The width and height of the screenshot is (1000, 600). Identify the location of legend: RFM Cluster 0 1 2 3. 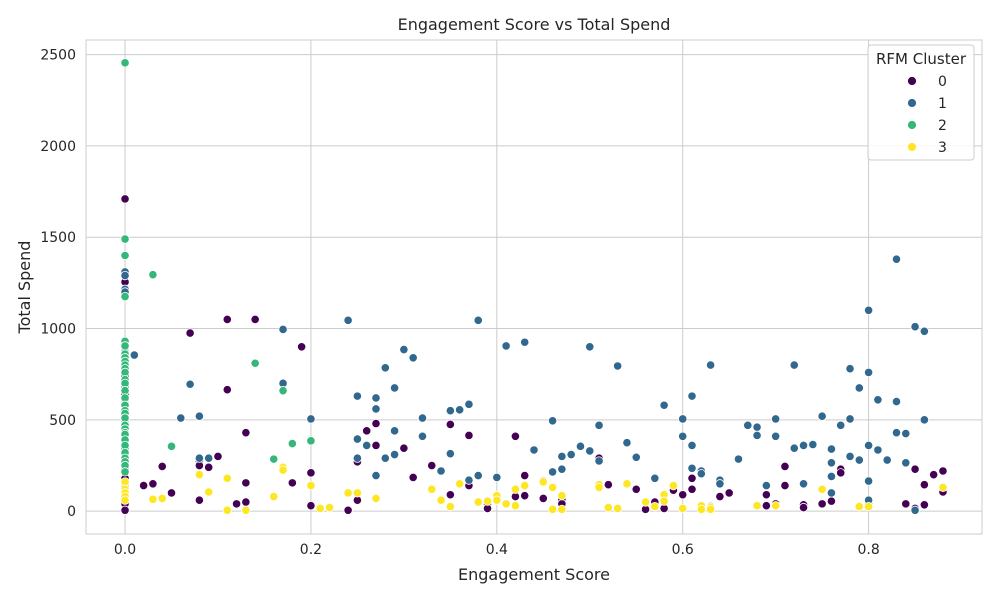
(921, 102).